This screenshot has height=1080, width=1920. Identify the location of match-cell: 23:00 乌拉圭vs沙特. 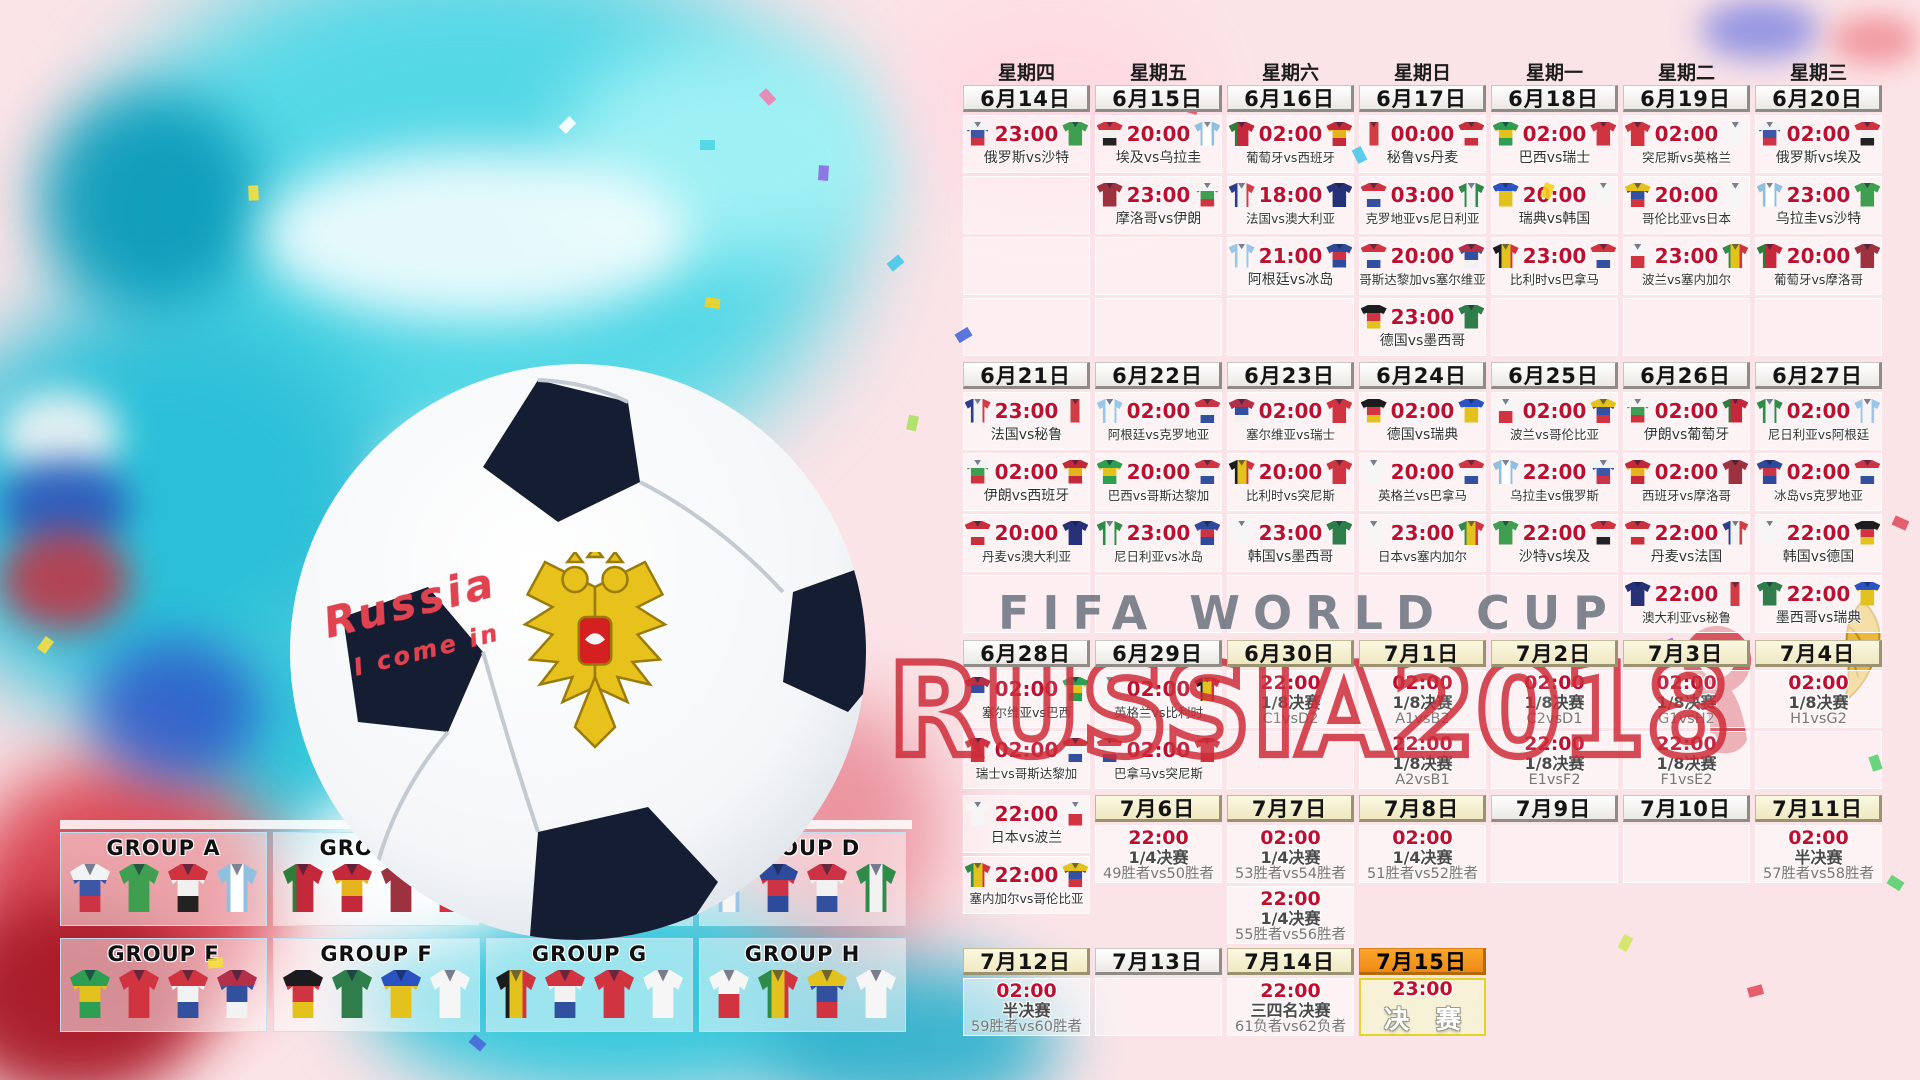
(1818, 205).